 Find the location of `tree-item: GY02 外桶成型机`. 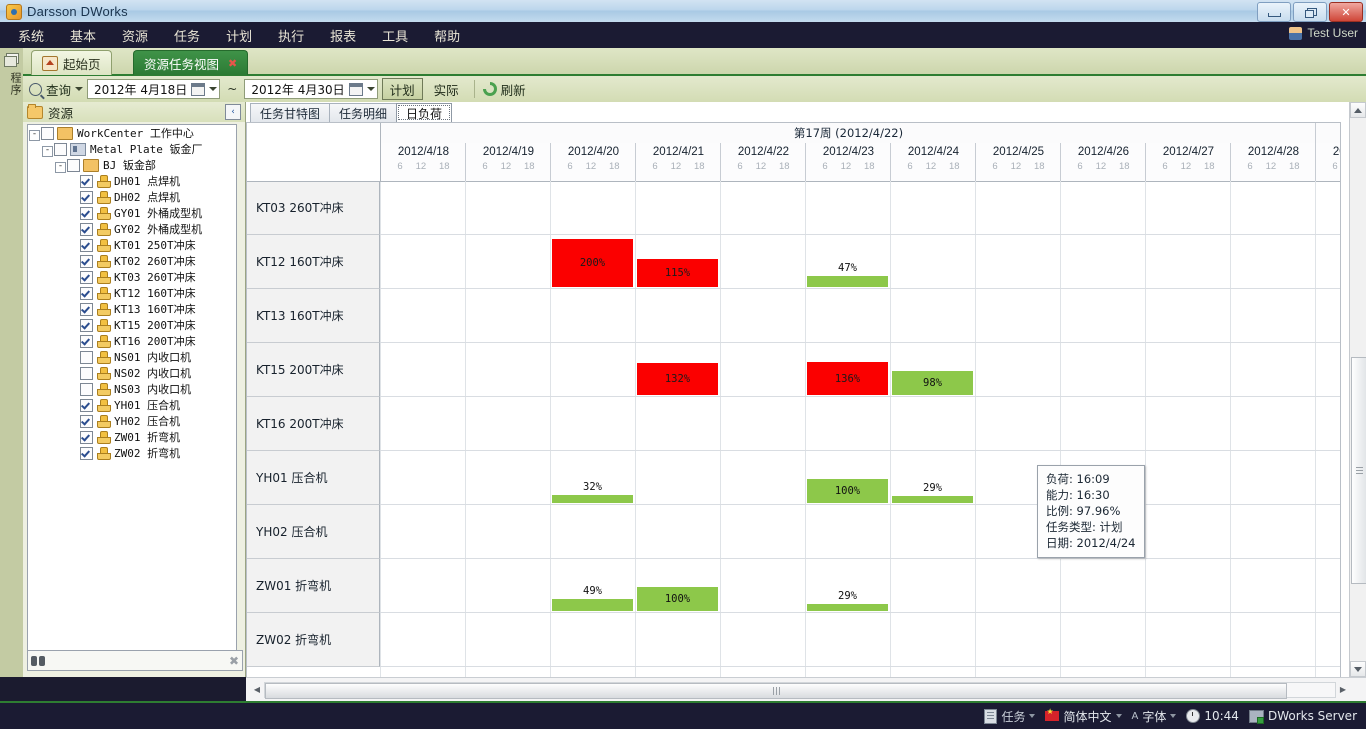

tree-item: GY02 外桶成型机 is located at coordinates (132, 229).